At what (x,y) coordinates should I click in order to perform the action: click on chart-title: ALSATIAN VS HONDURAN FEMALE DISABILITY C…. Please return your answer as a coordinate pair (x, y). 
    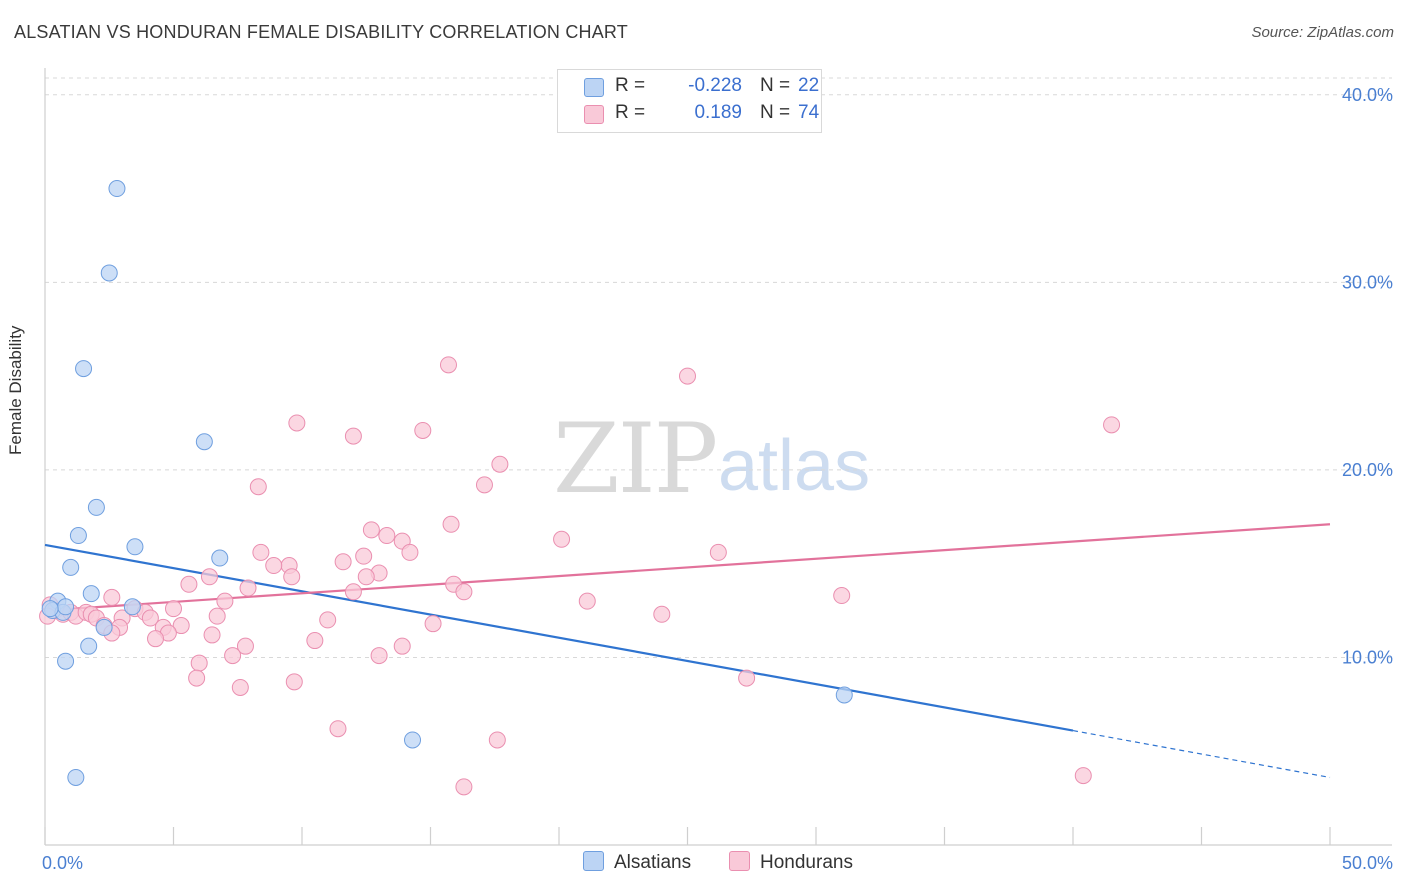
    Looking at the image, I should click on (321, 32).